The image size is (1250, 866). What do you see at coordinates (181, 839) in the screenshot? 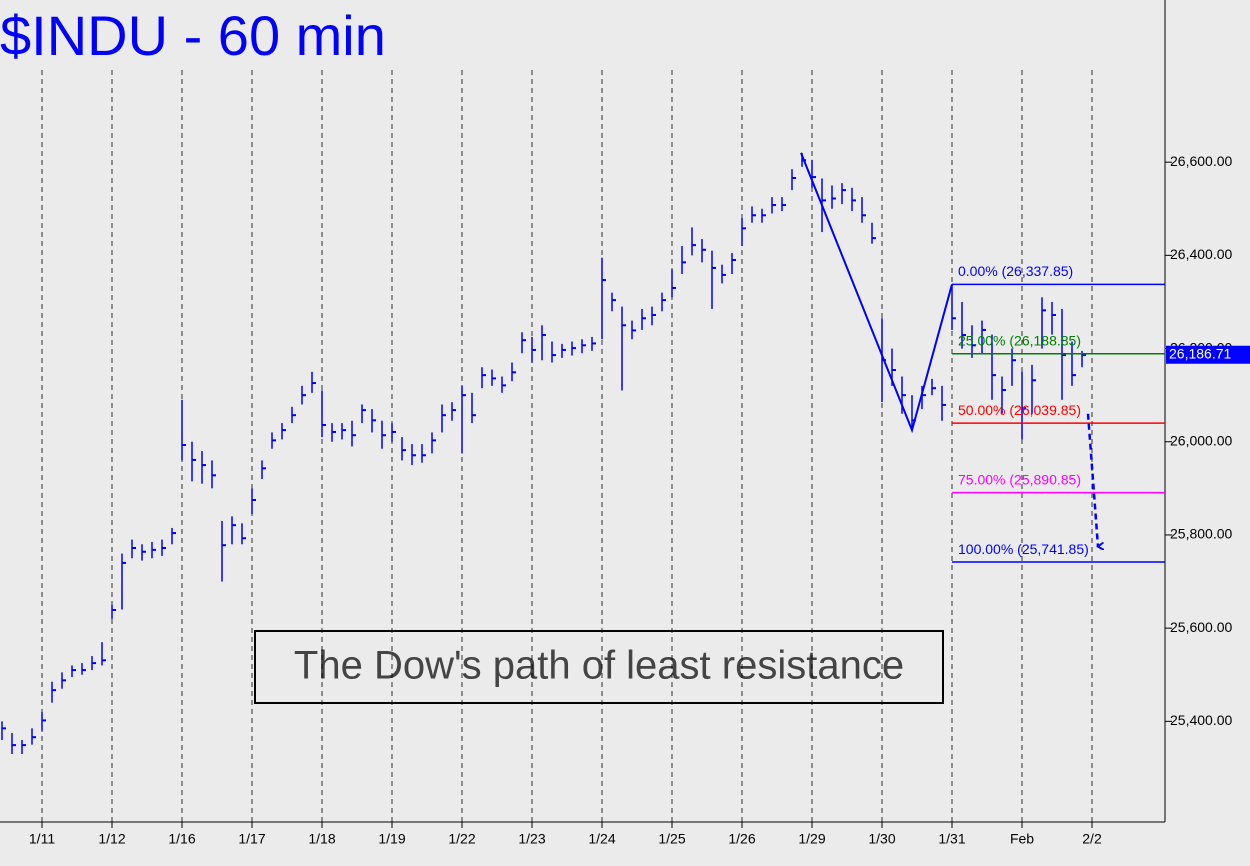
I see `x-tick-label: 1/16` at bounding box center [181, 839].